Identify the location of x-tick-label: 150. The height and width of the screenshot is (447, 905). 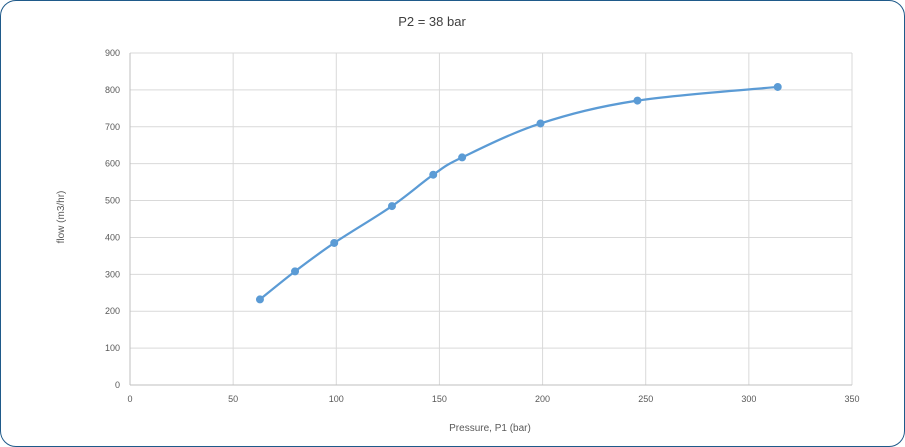
(439, 399).